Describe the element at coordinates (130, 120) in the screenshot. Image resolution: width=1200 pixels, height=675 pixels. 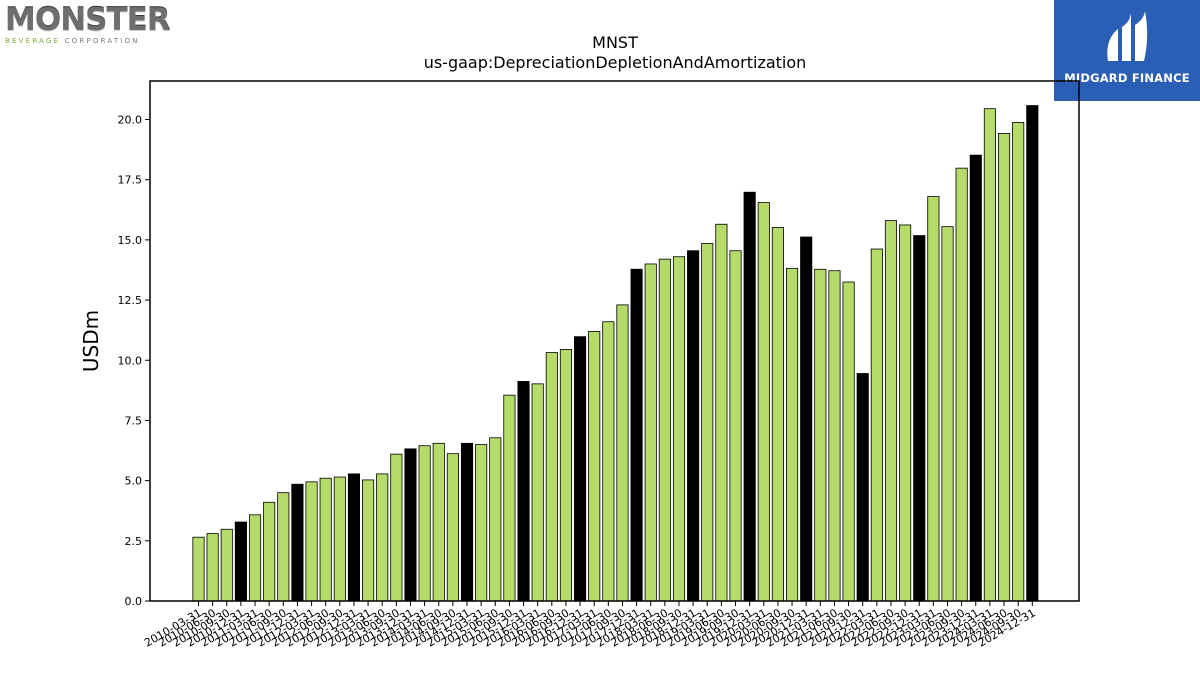
I see `y-tick-label: 20.0` at that location.